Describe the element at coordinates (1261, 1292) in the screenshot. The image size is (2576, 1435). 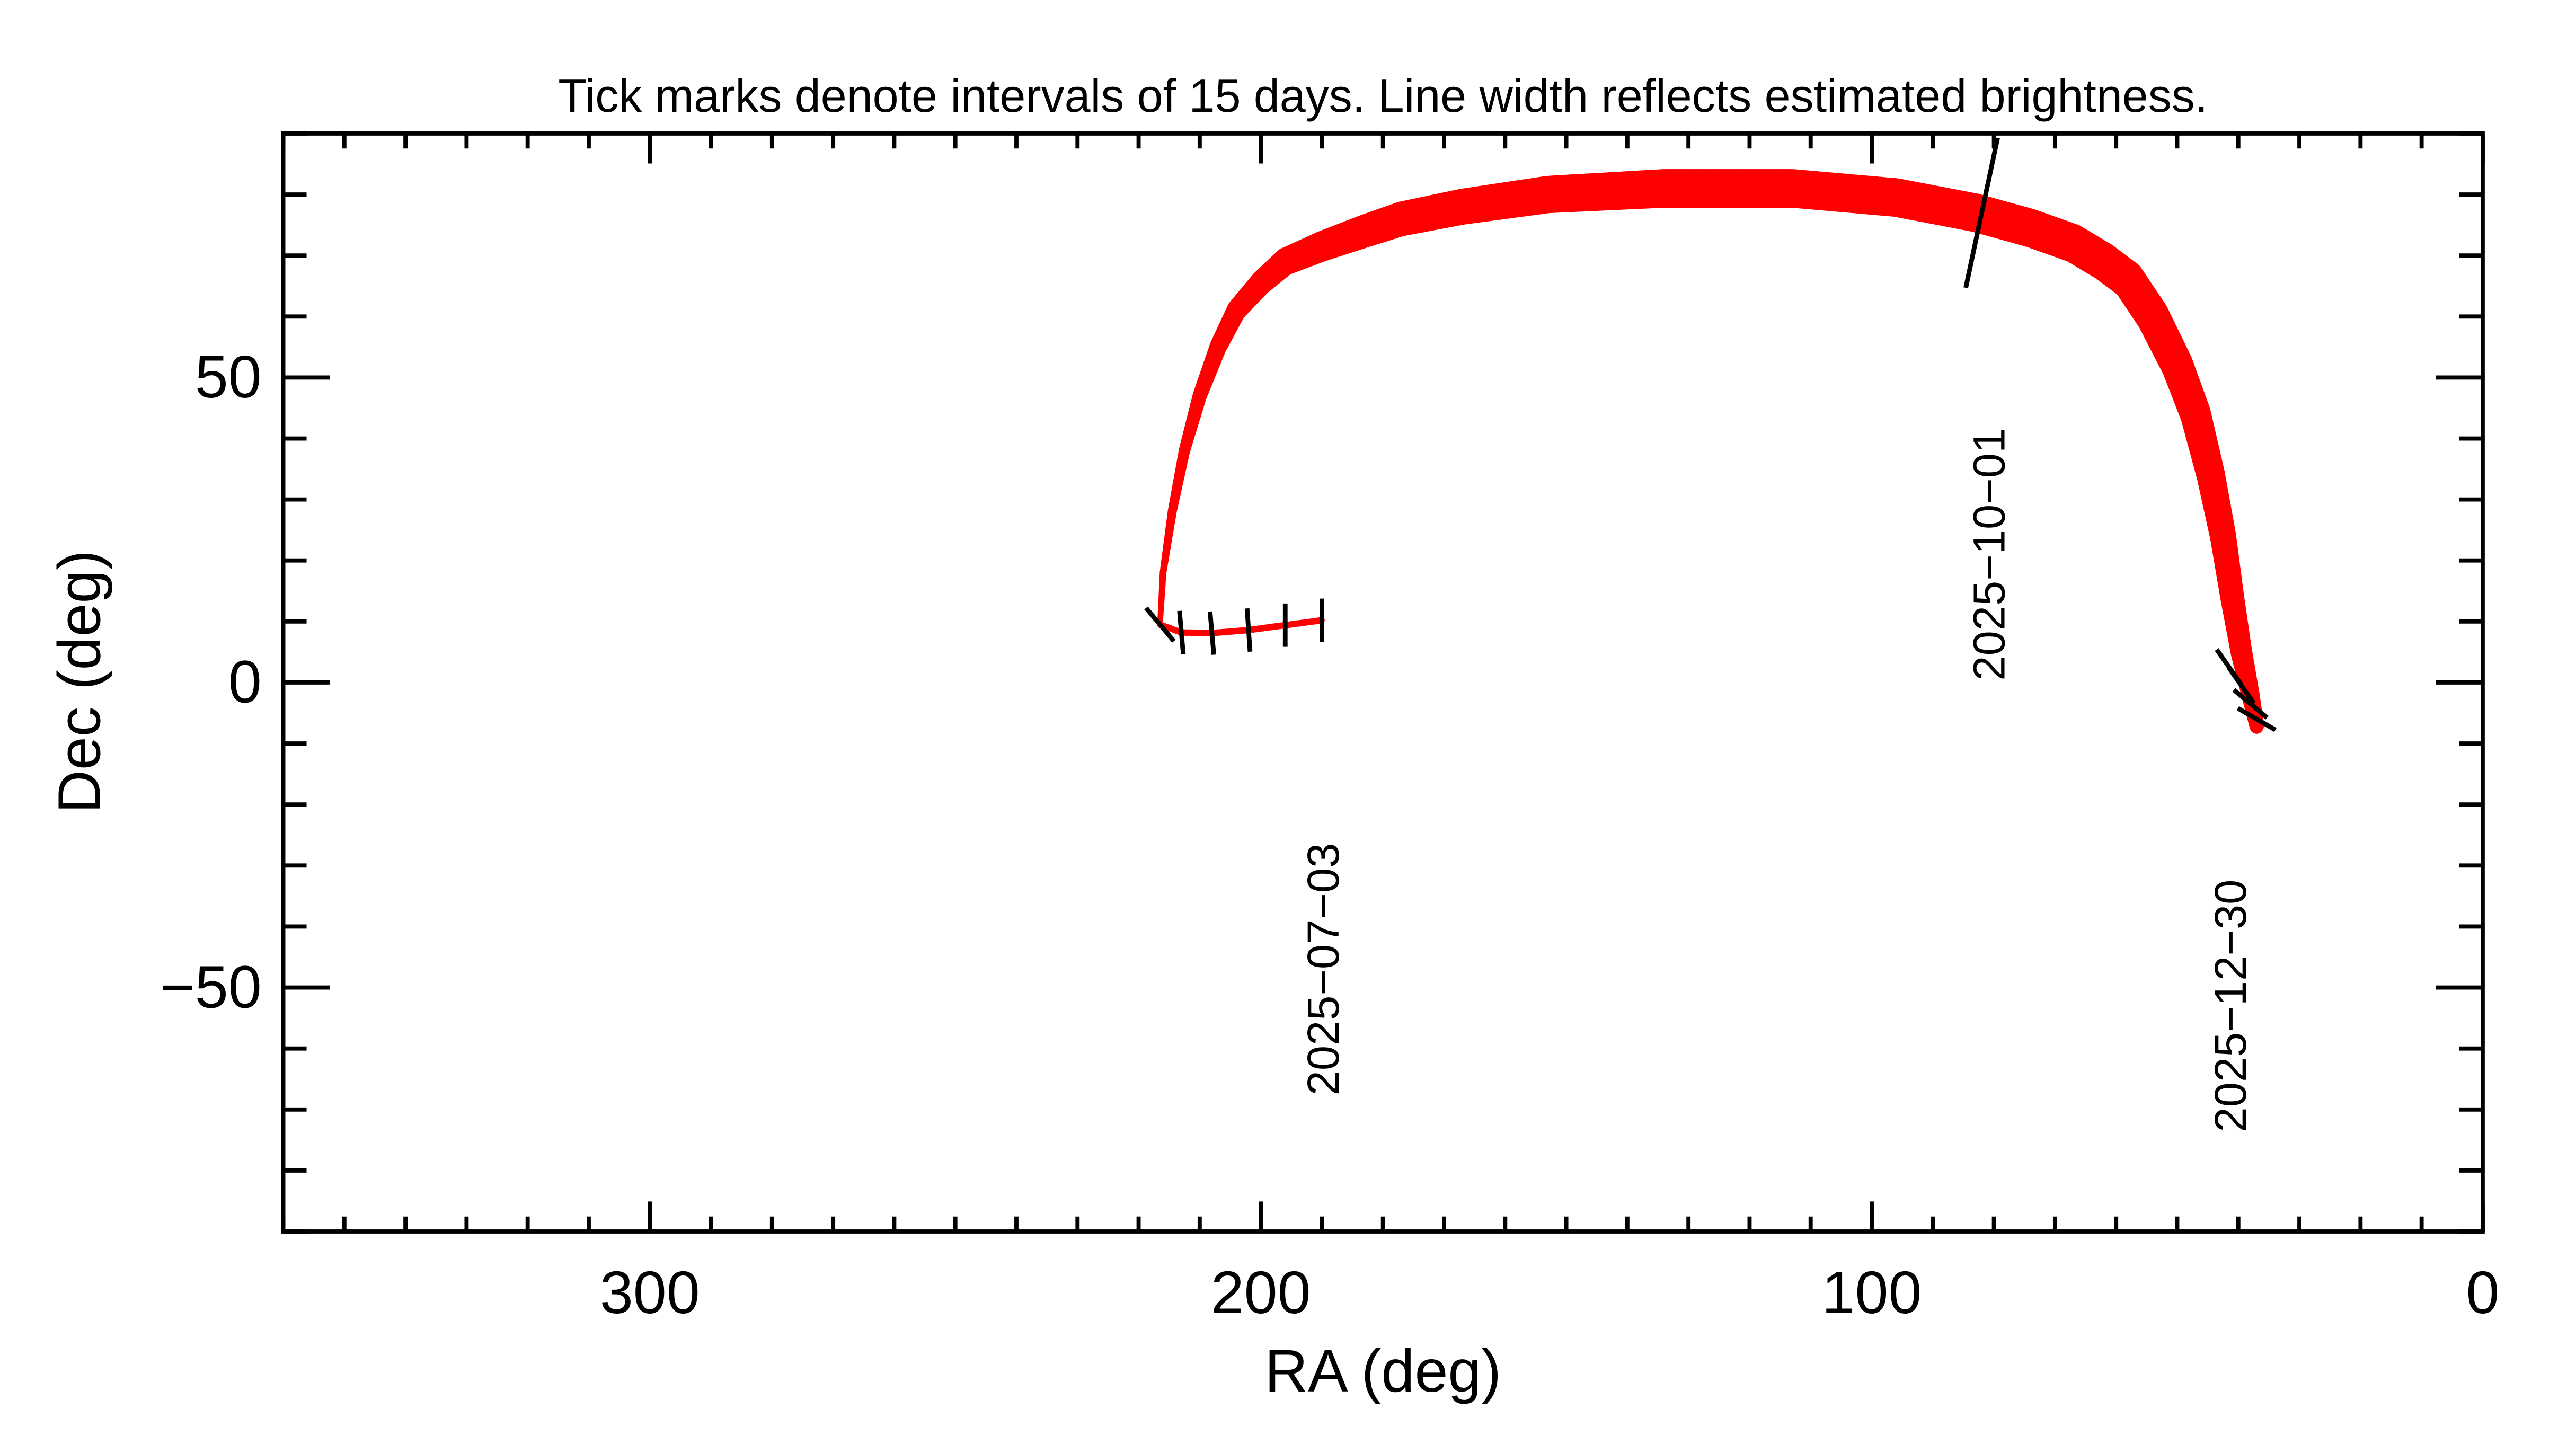
I see `x-tick-label: 200` at that location.